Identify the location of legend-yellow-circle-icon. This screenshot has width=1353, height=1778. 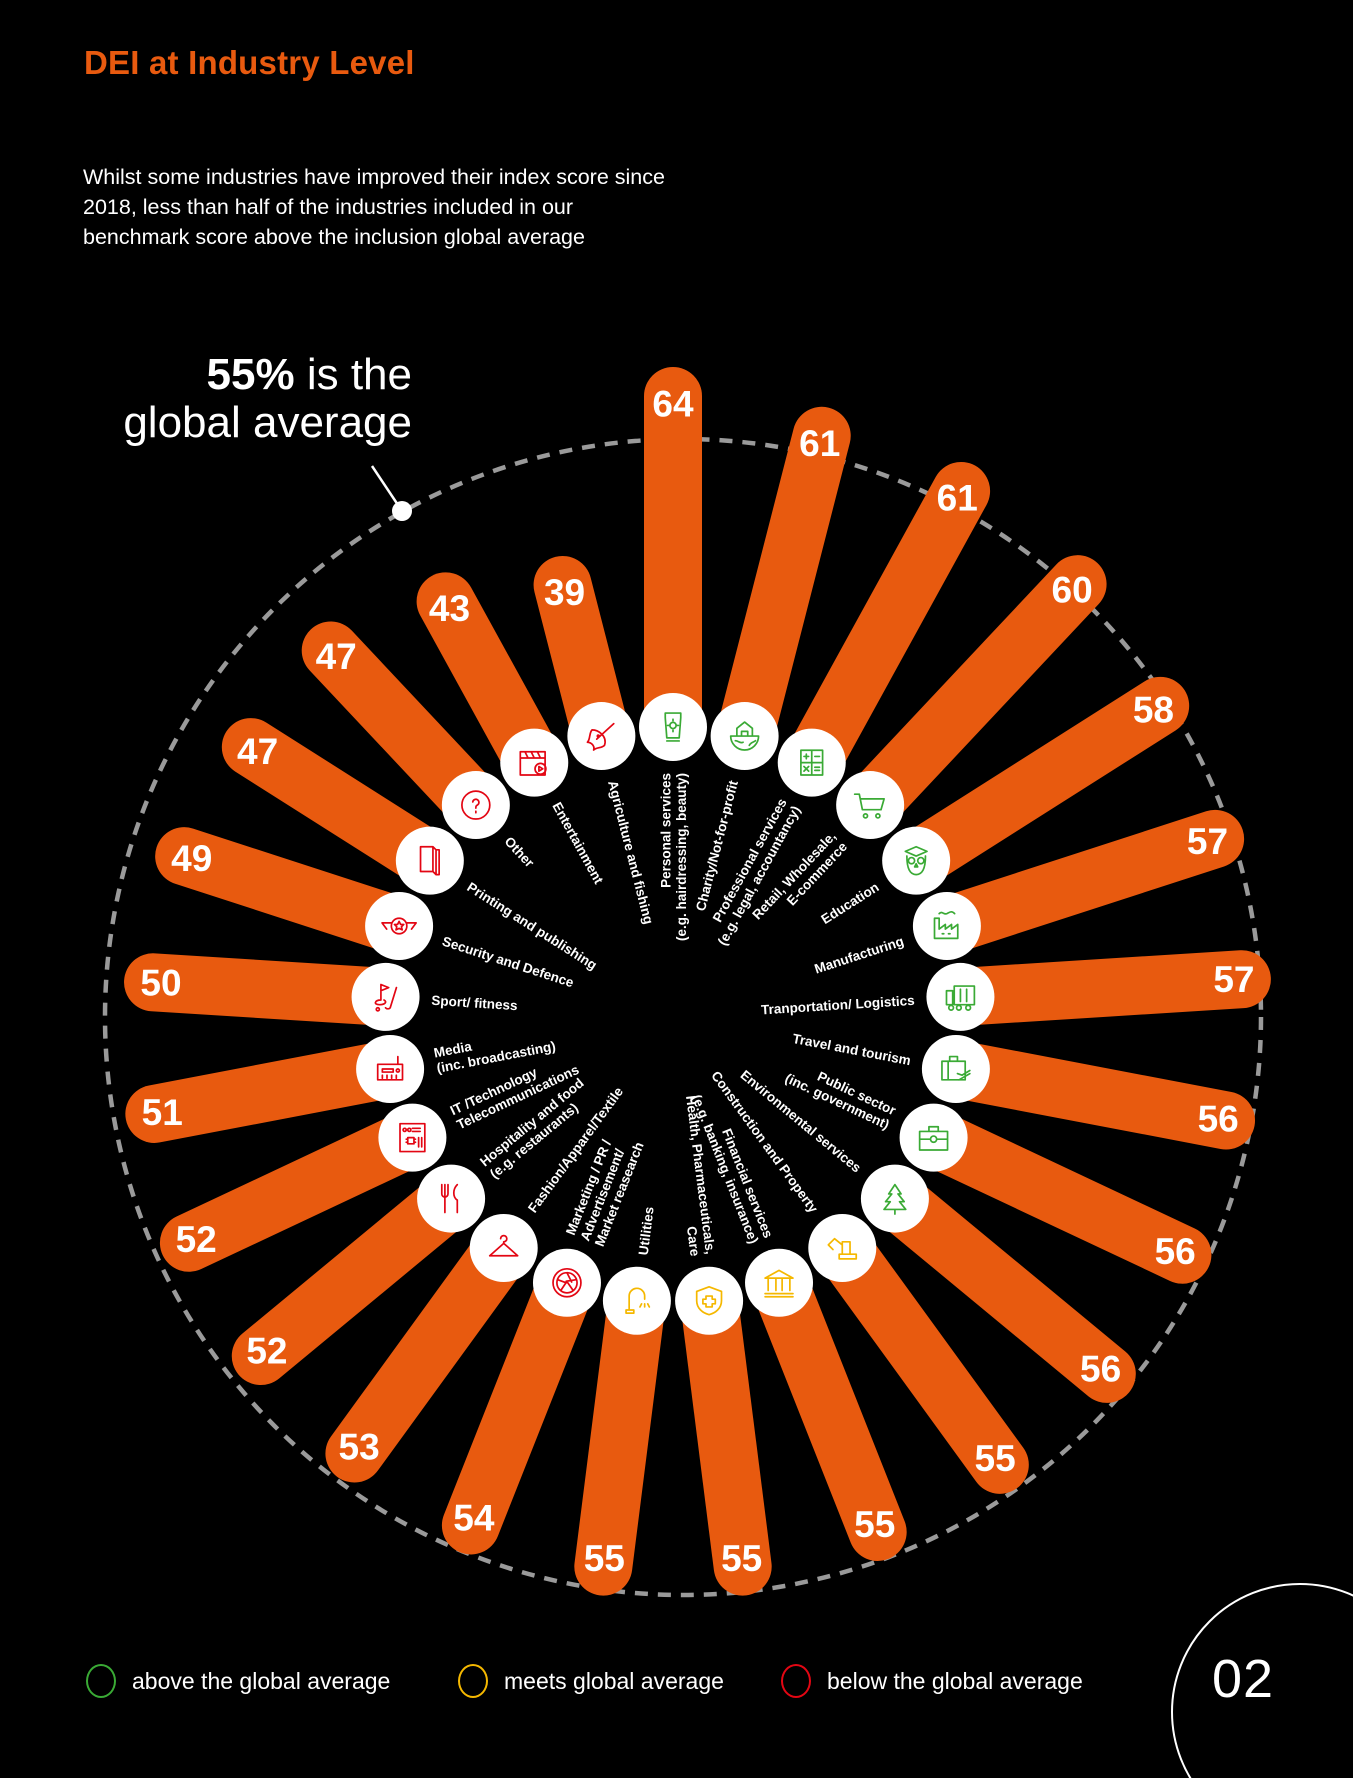
(473, 1681).